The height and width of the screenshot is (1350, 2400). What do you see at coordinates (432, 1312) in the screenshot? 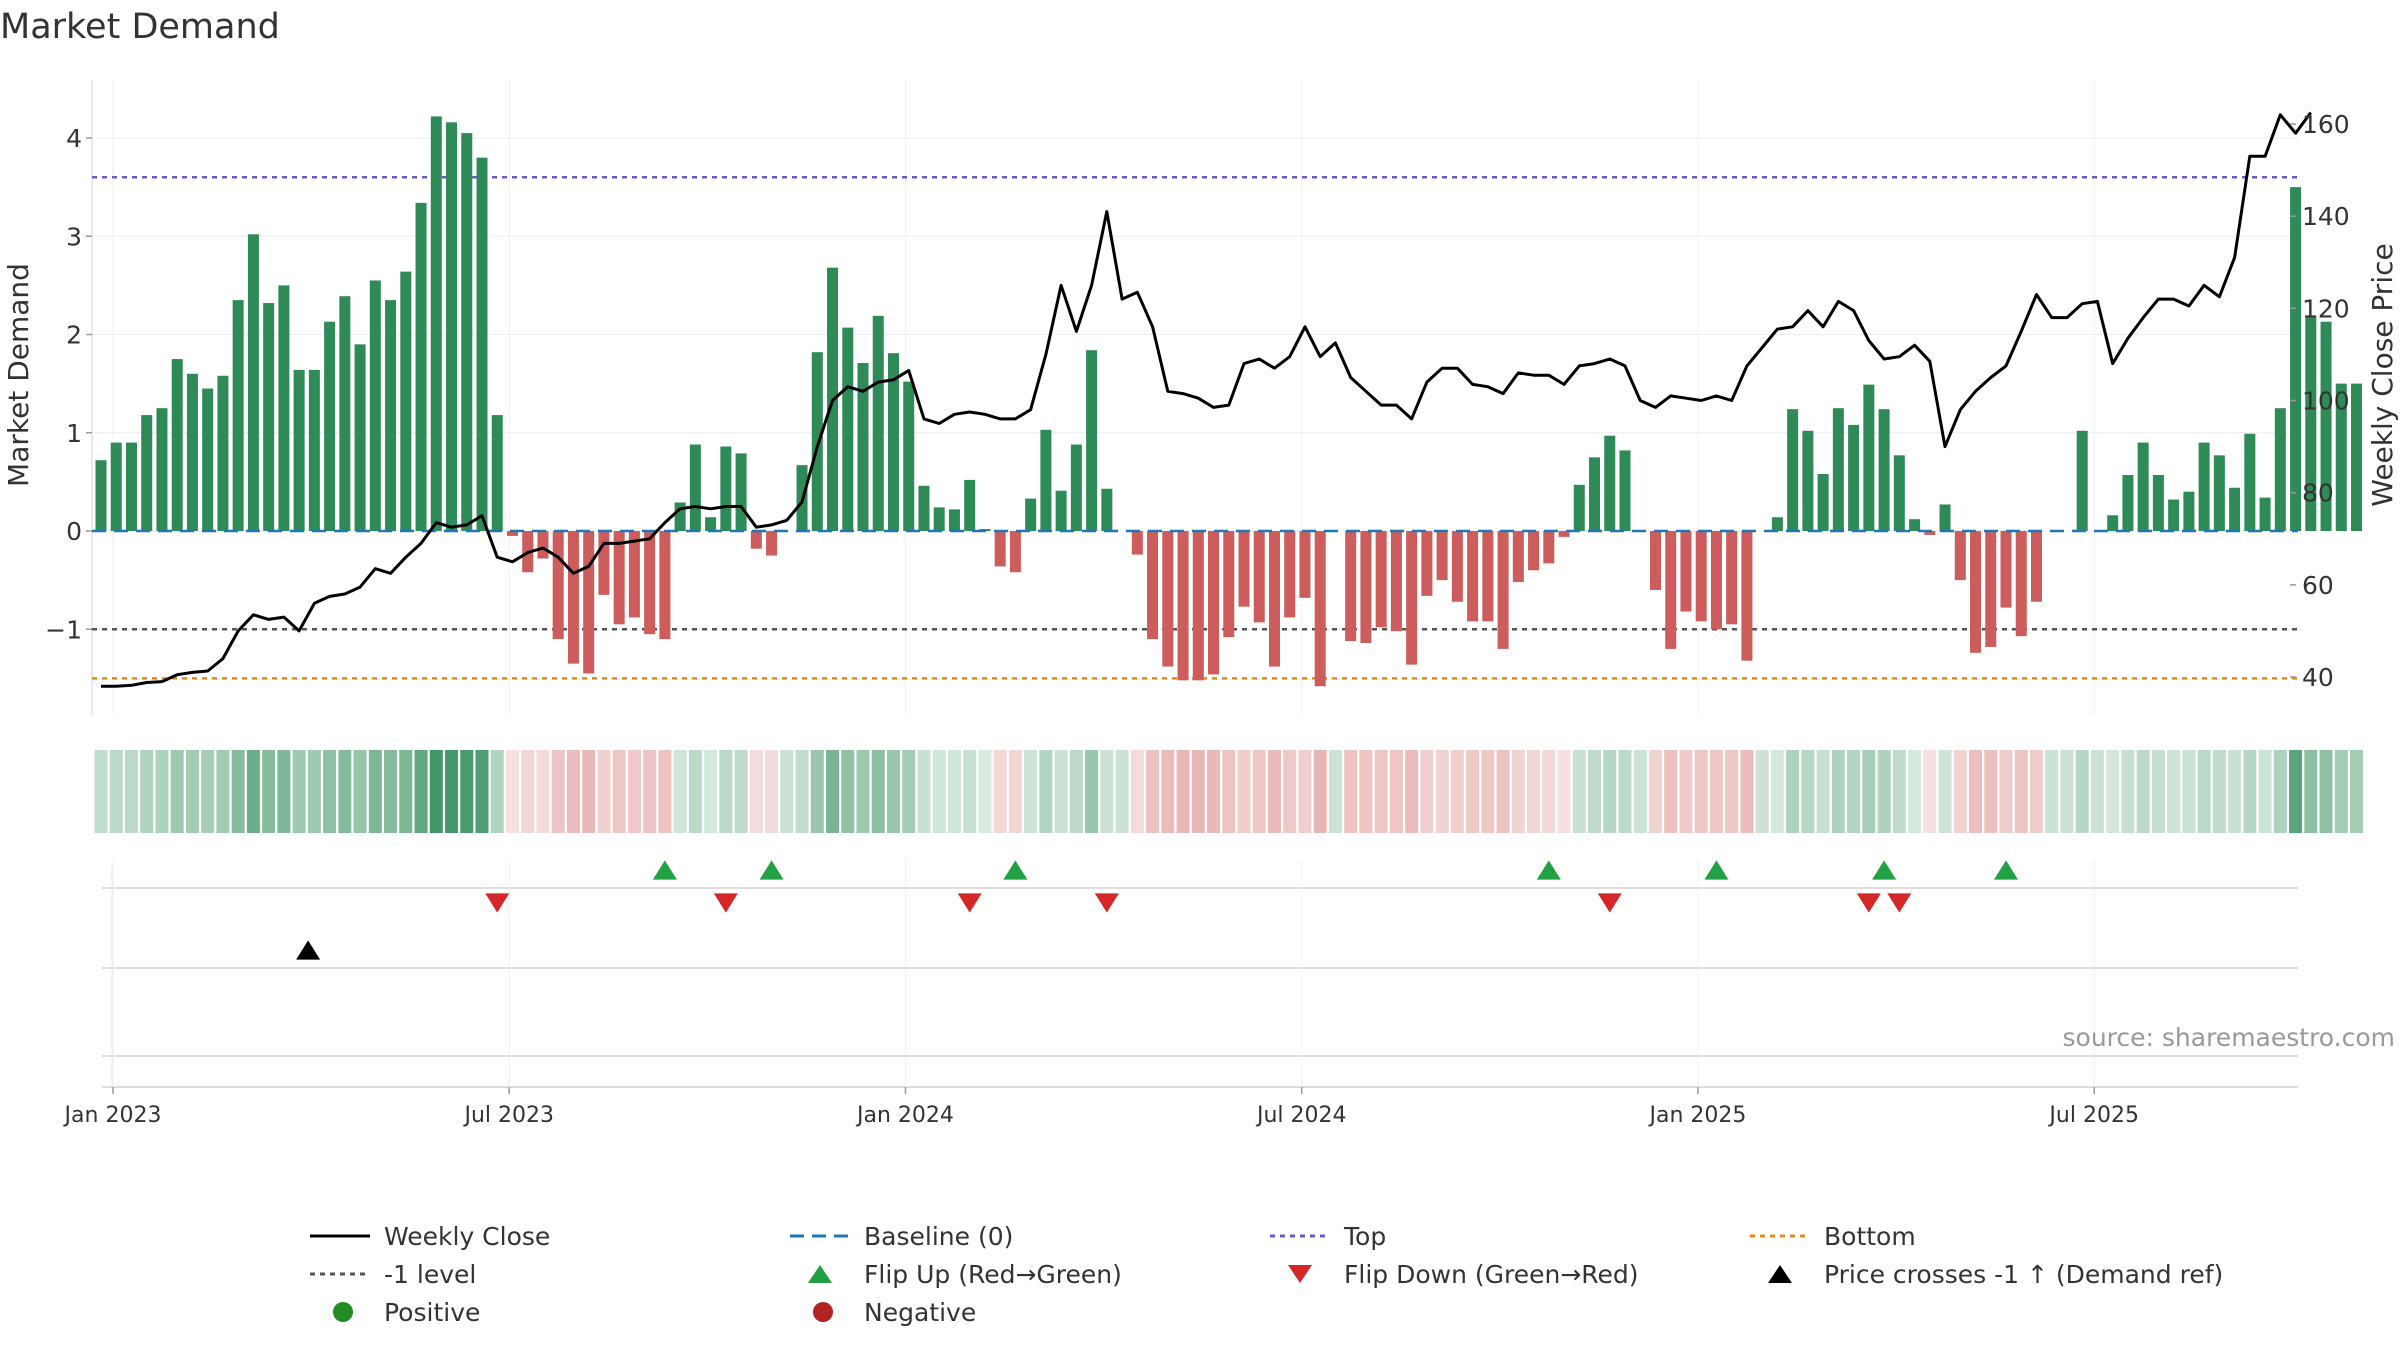
I see `legend-label: Positive` at bounding box center [432, 1312].